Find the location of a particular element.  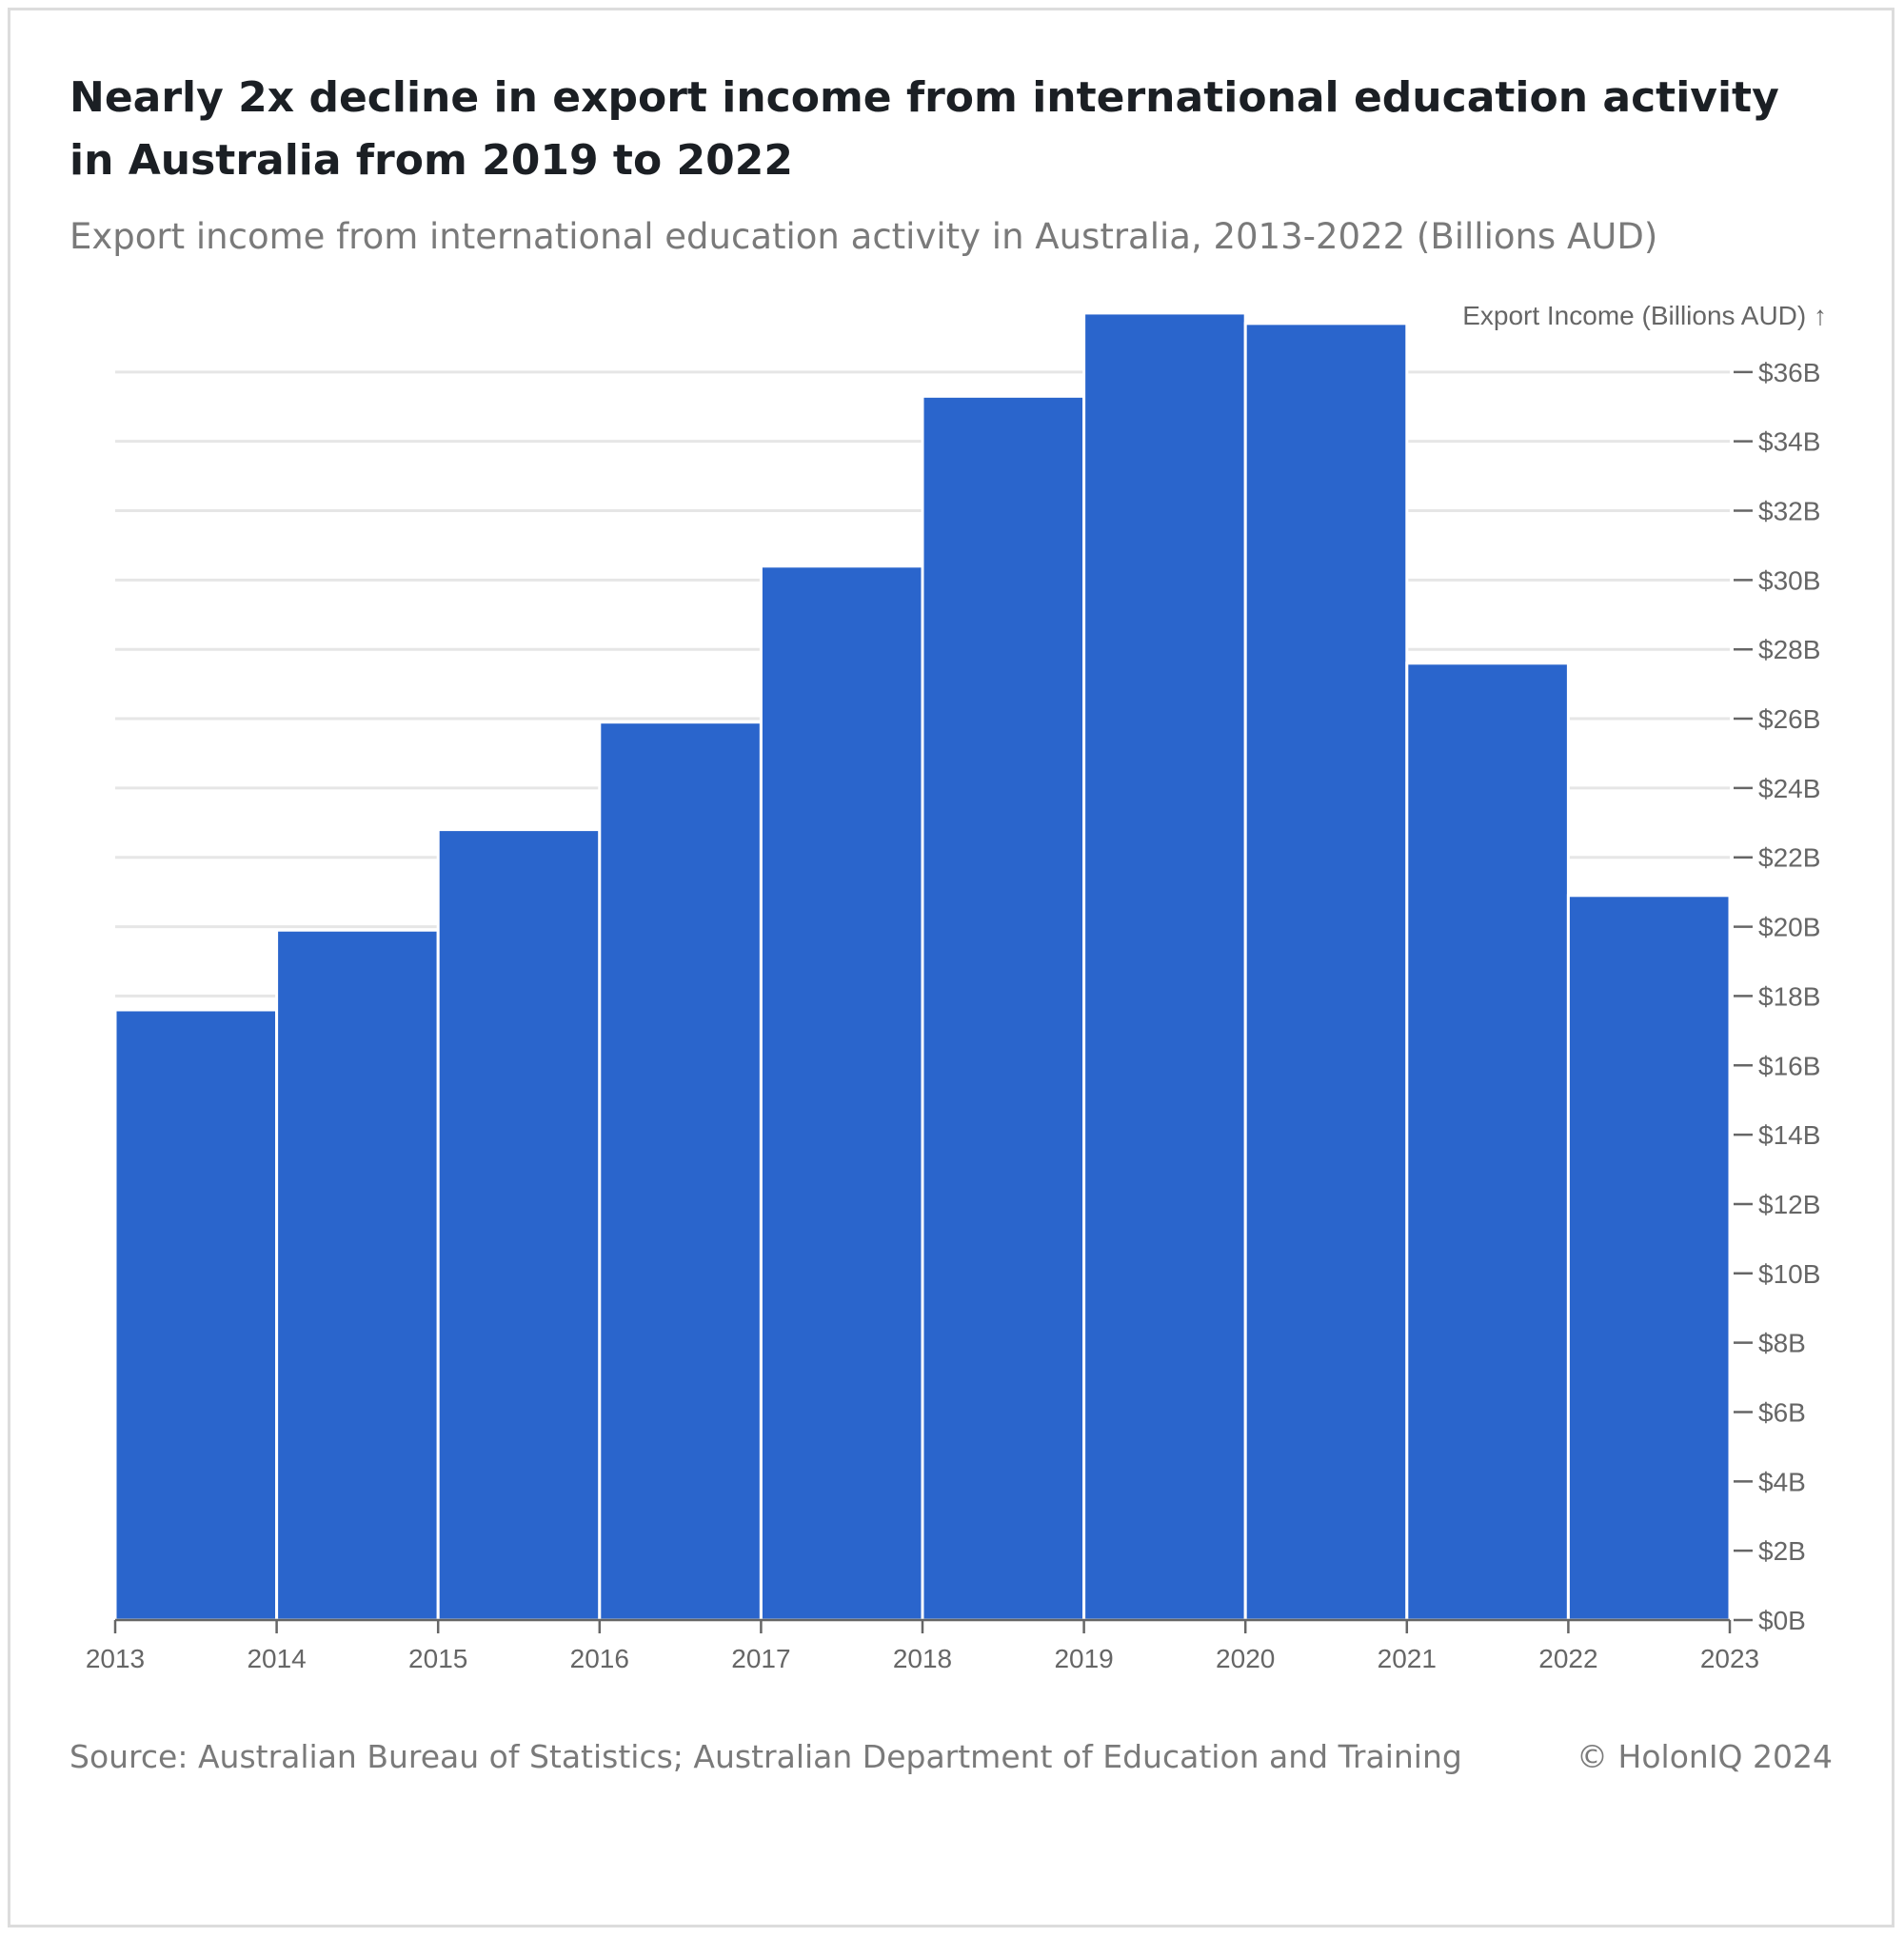

bar-2014 is located at coordinates (357, 1275).